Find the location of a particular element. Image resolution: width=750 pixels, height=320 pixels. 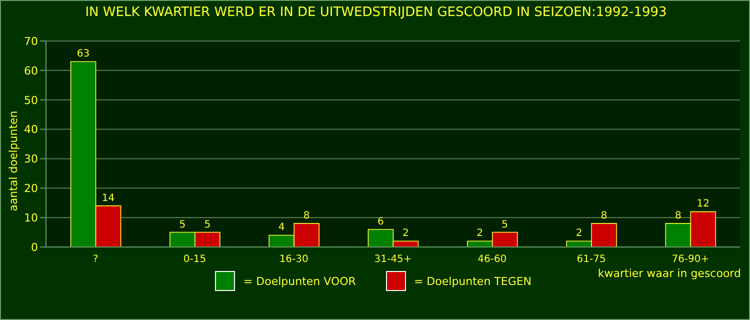

y-tick-label: 20 is located at coordinates (31, 189).